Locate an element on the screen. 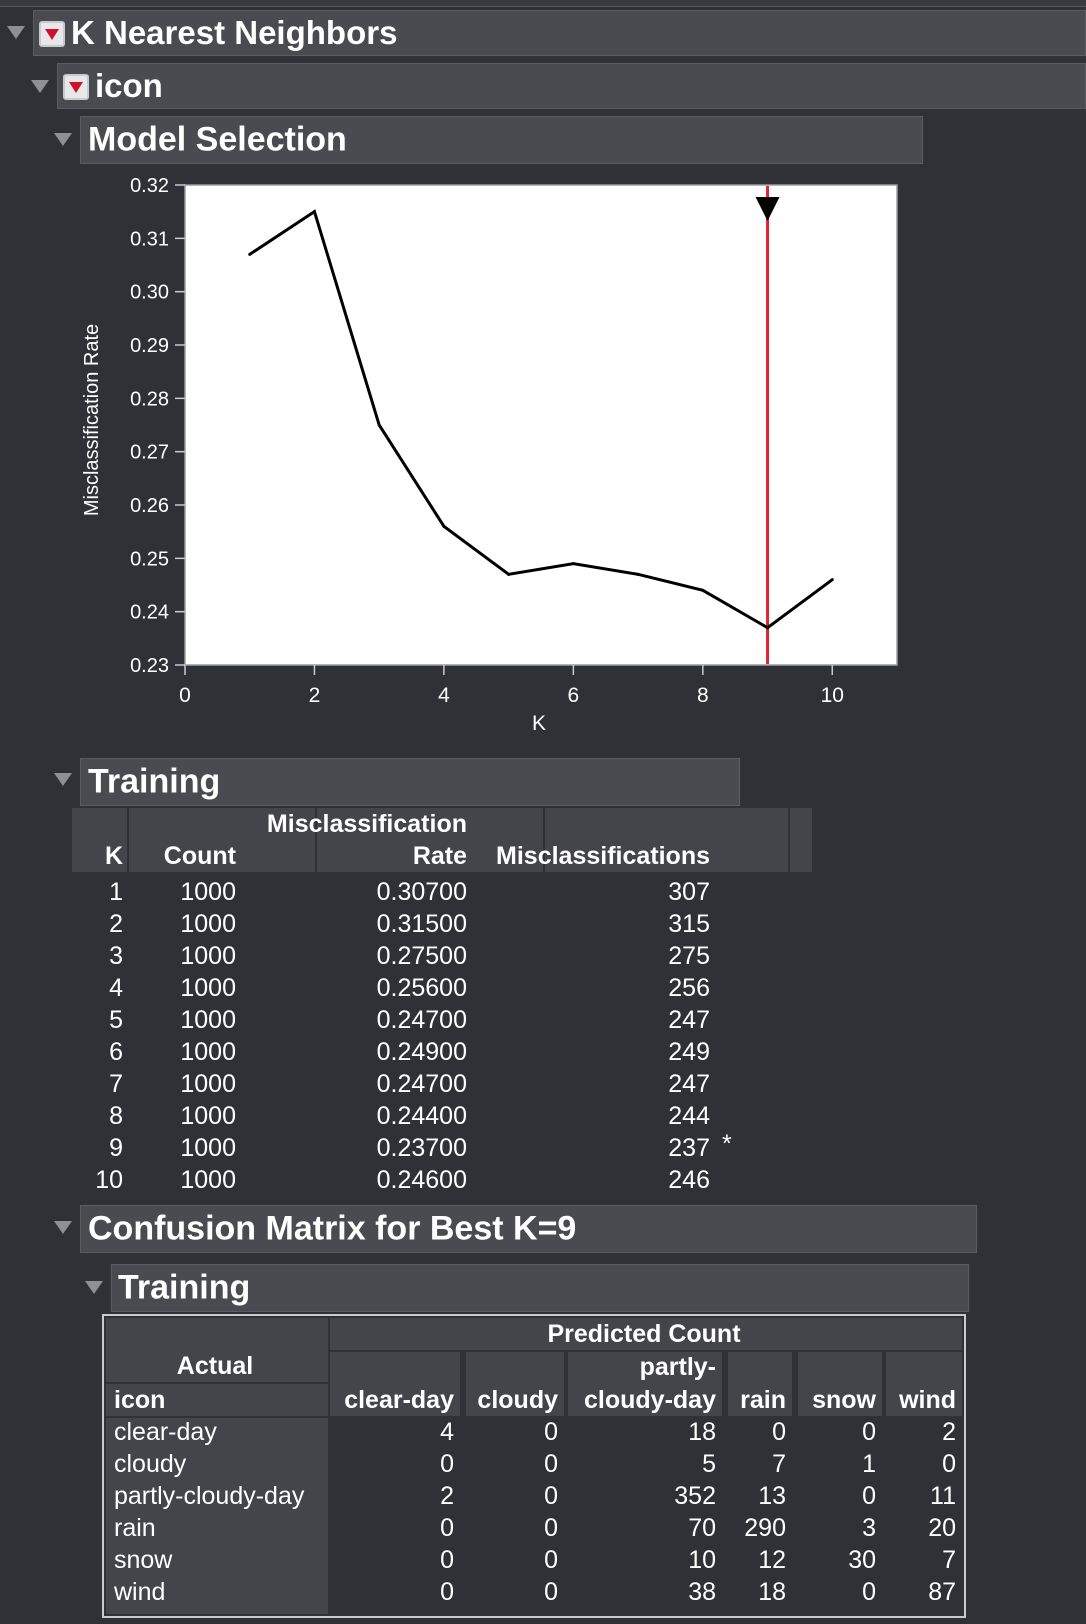 The image size is (1086, 1624). table-row: 5 1000 0.24700 247 is located at coordinates (422, 1022).